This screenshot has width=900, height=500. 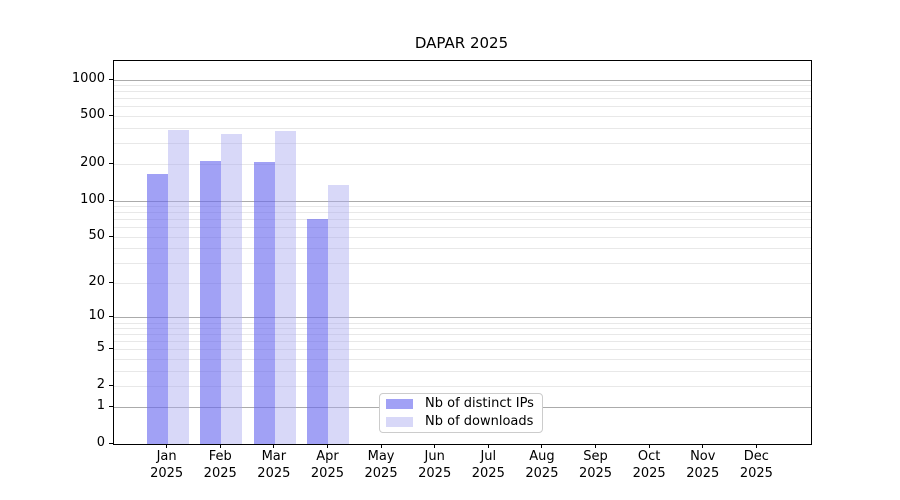 What do you see at coordinates (542, 465) in the screenshot?
I see `x-tick-label-aug: Aug 2025` at bounding box center [542, 465].